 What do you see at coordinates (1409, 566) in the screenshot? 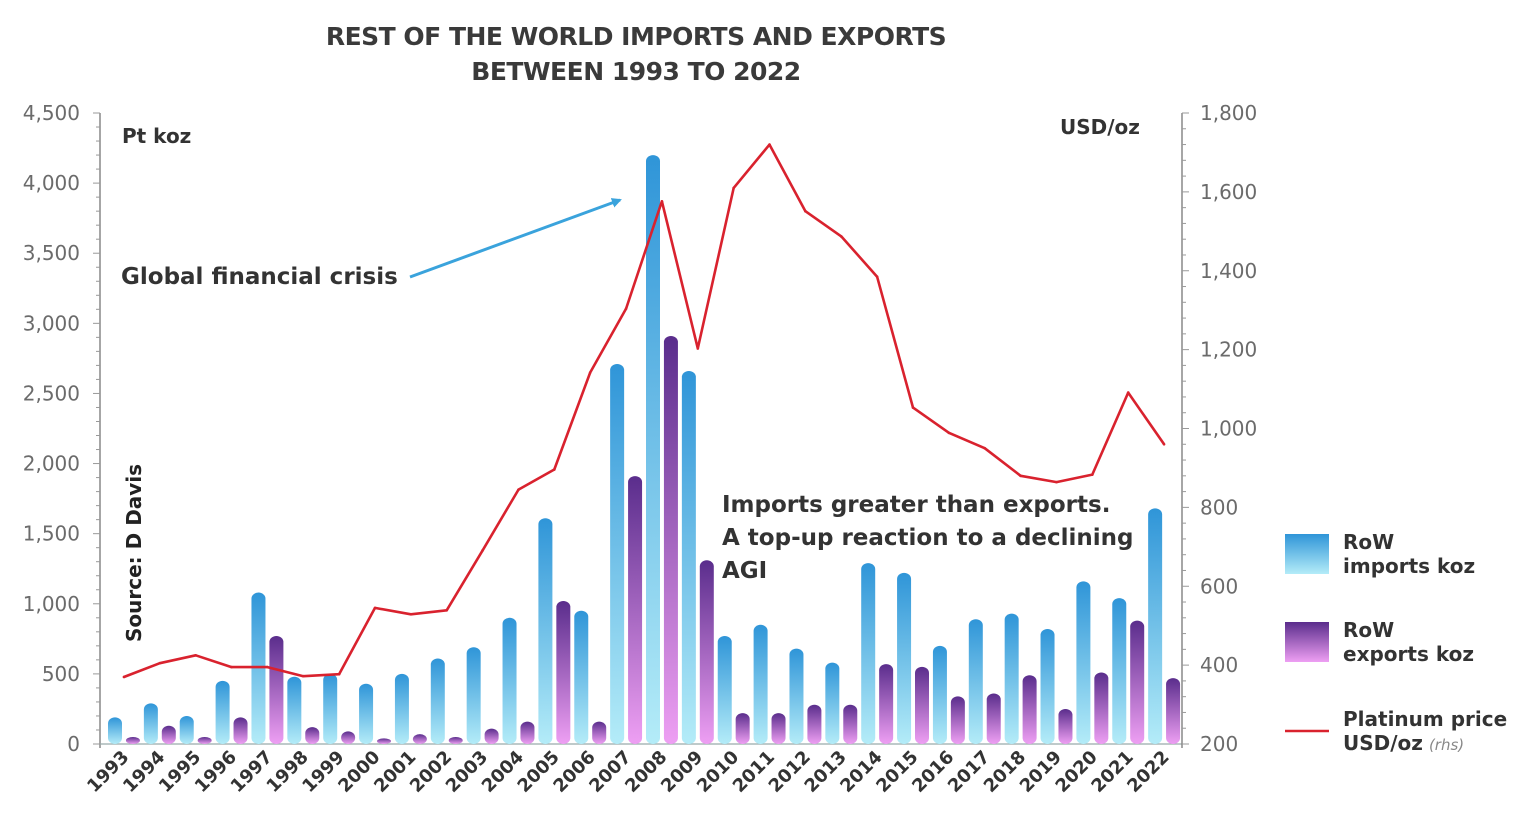
I see `legend-label-imports-line-2: imports koz` at bounding box center [1409, 566].